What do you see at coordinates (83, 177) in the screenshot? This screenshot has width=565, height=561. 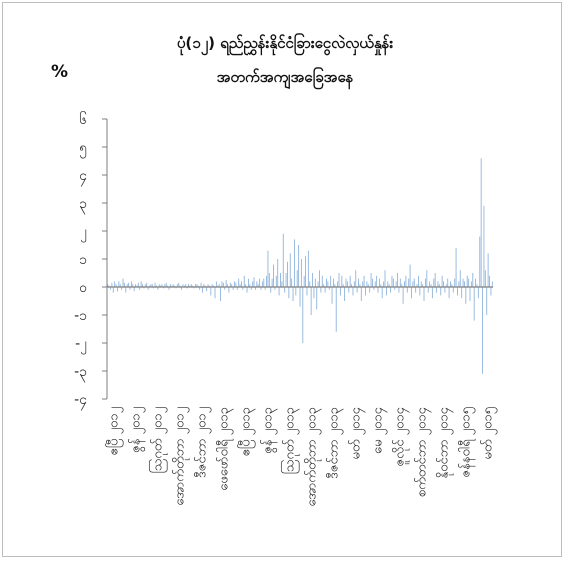 I see `y-tick-label: ၄` at bounding box center [83, 177].